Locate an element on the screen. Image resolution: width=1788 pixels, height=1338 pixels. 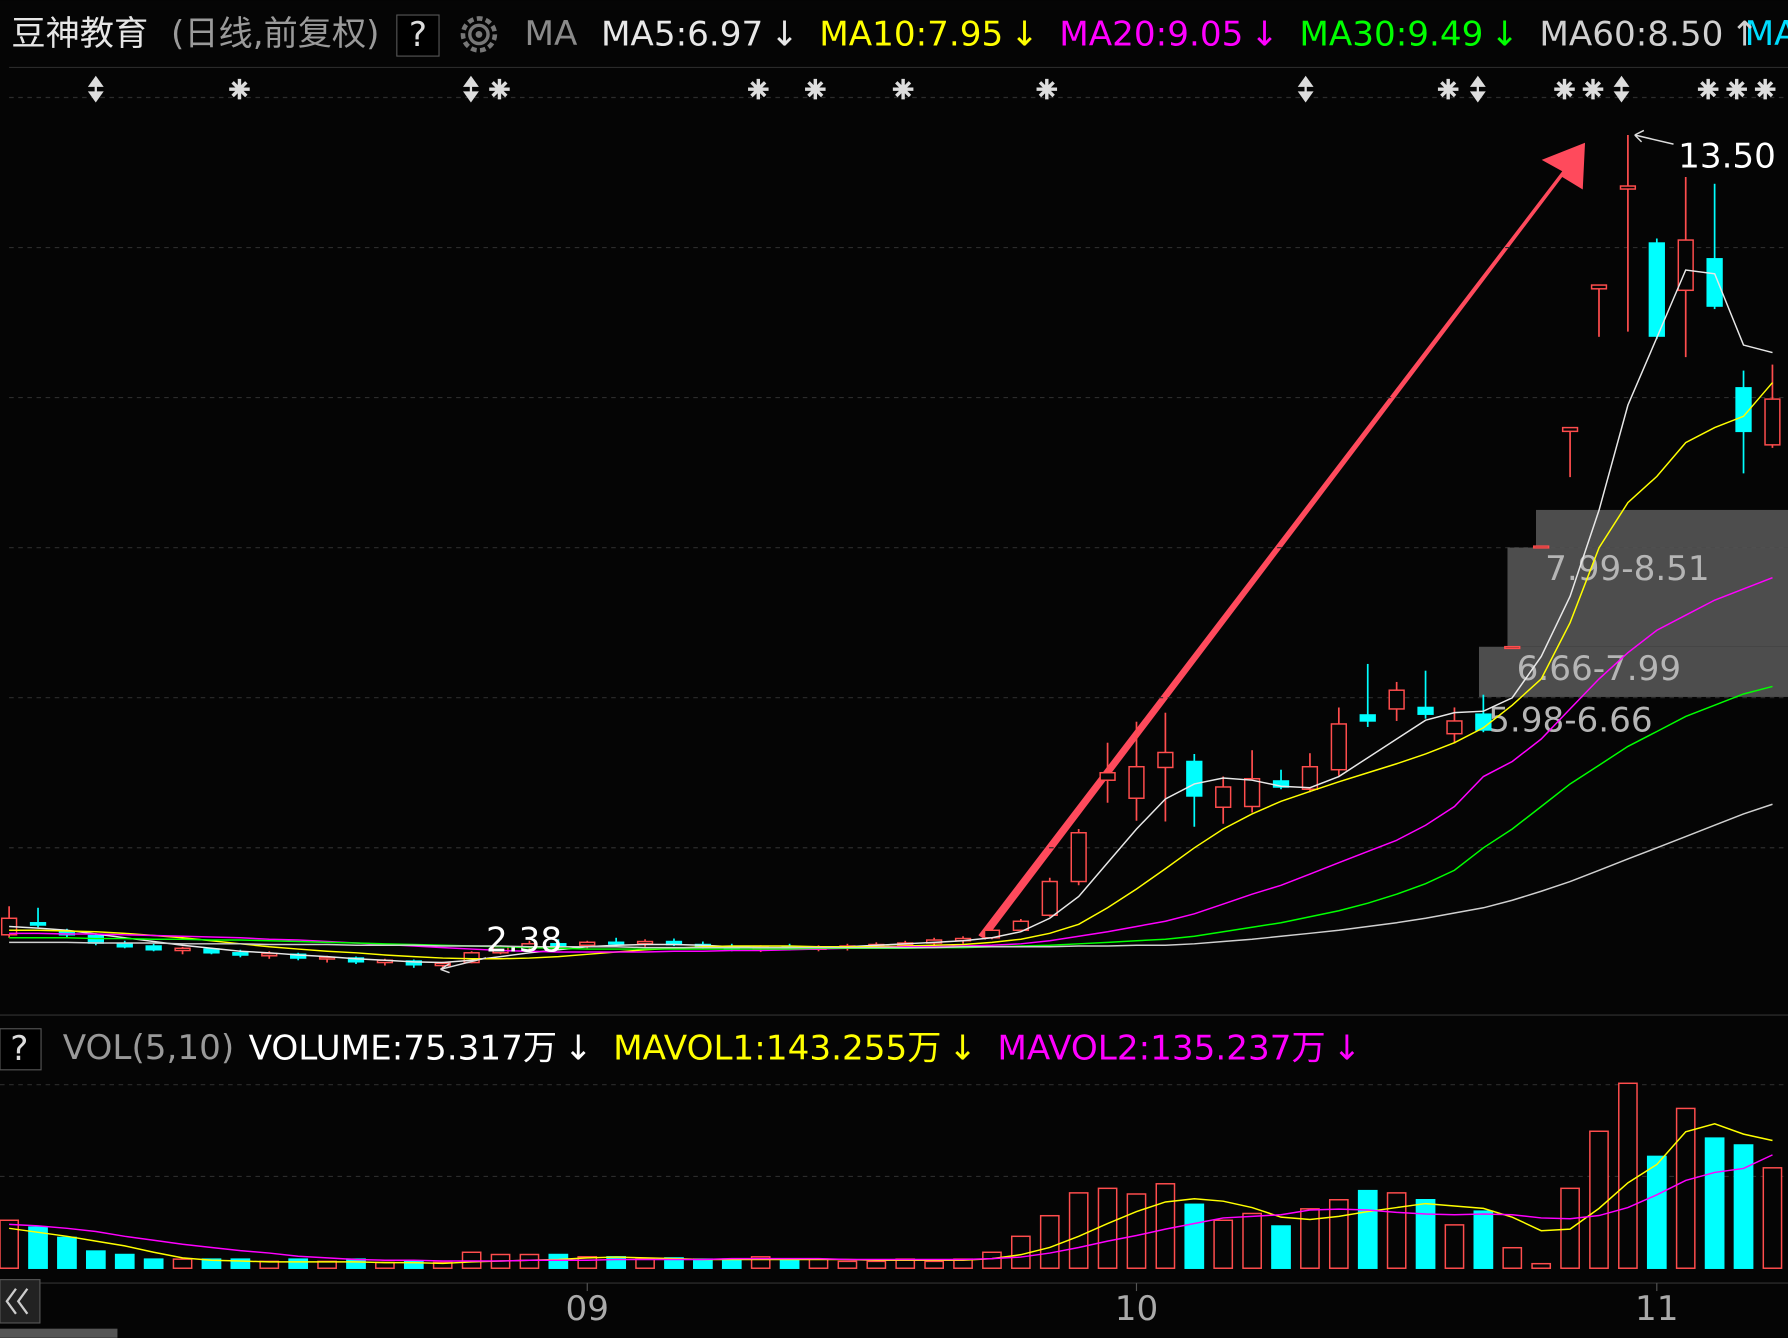
ma-legend: MA20:9.05 ↓ is located at coordinates (1169, 34).